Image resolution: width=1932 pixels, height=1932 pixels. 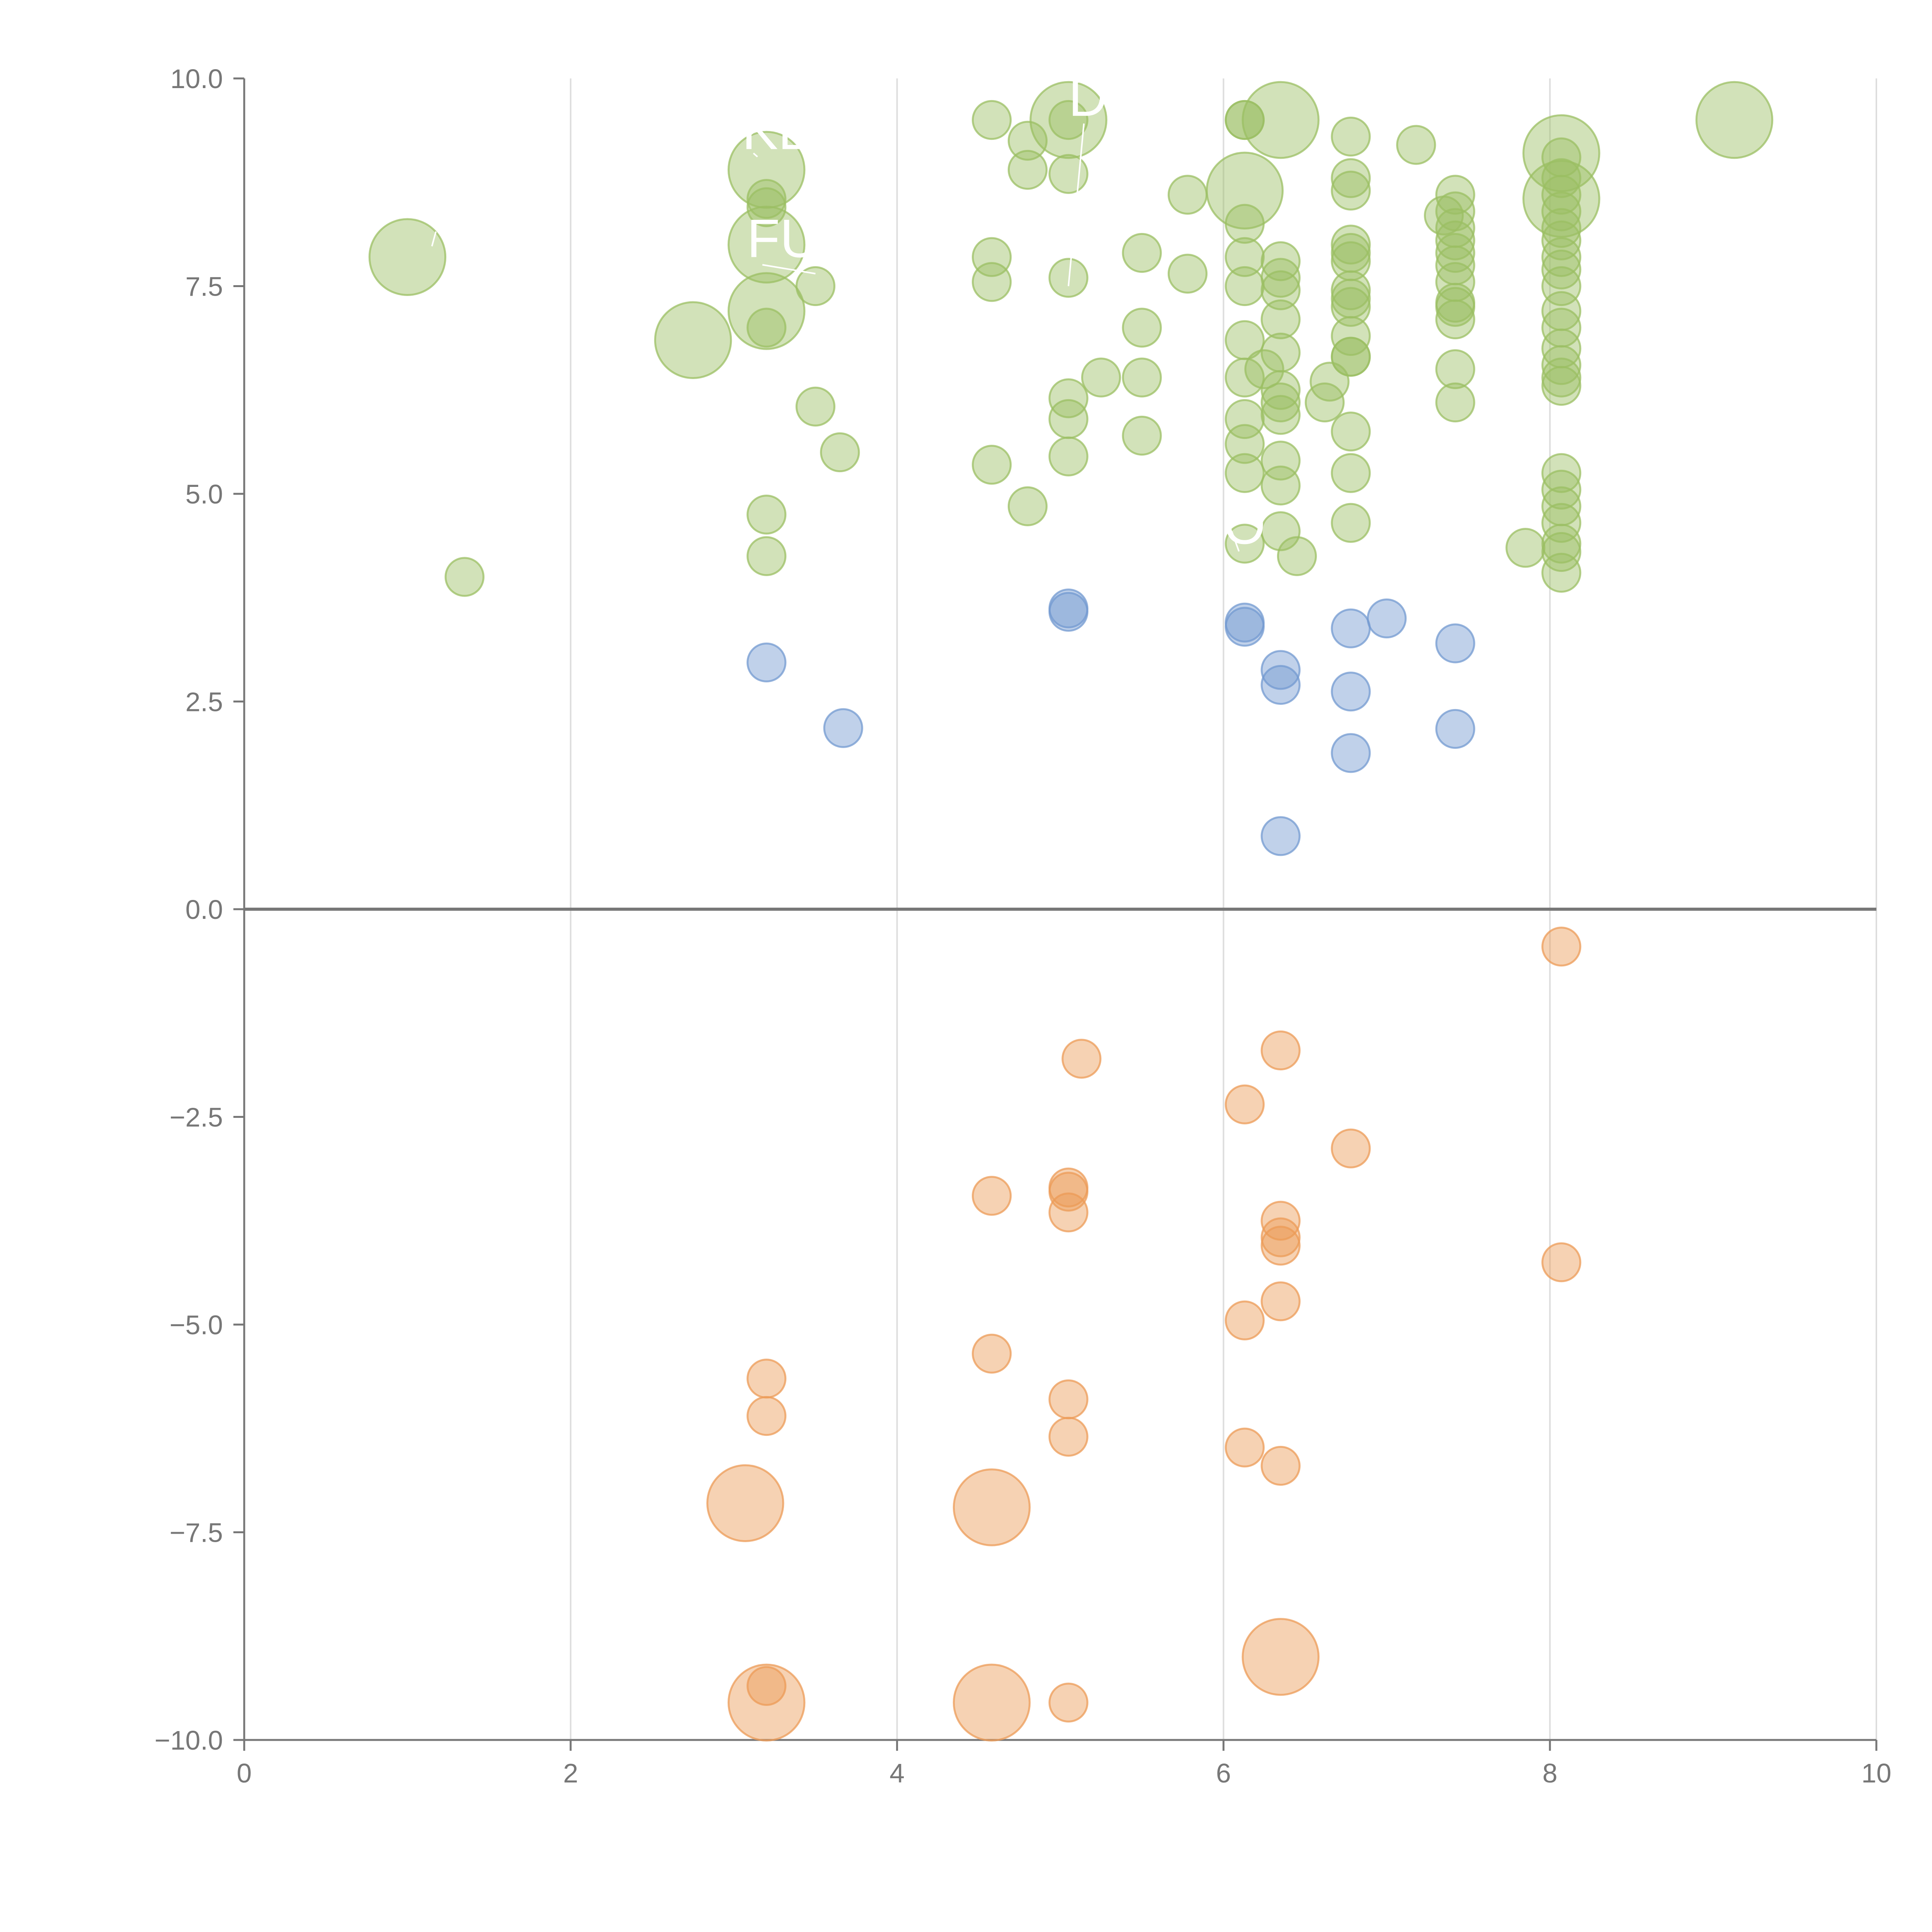 I want to click on y-tick-label-8: −10.0, so click(x=189, y=1740).